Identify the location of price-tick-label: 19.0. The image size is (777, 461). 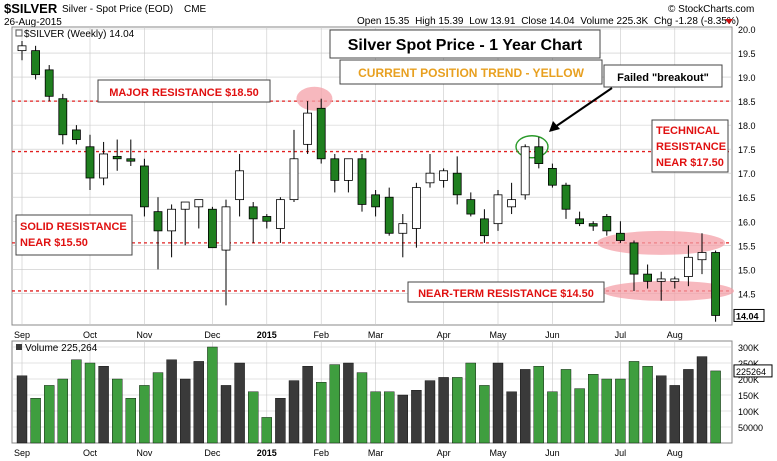
(747, 78).